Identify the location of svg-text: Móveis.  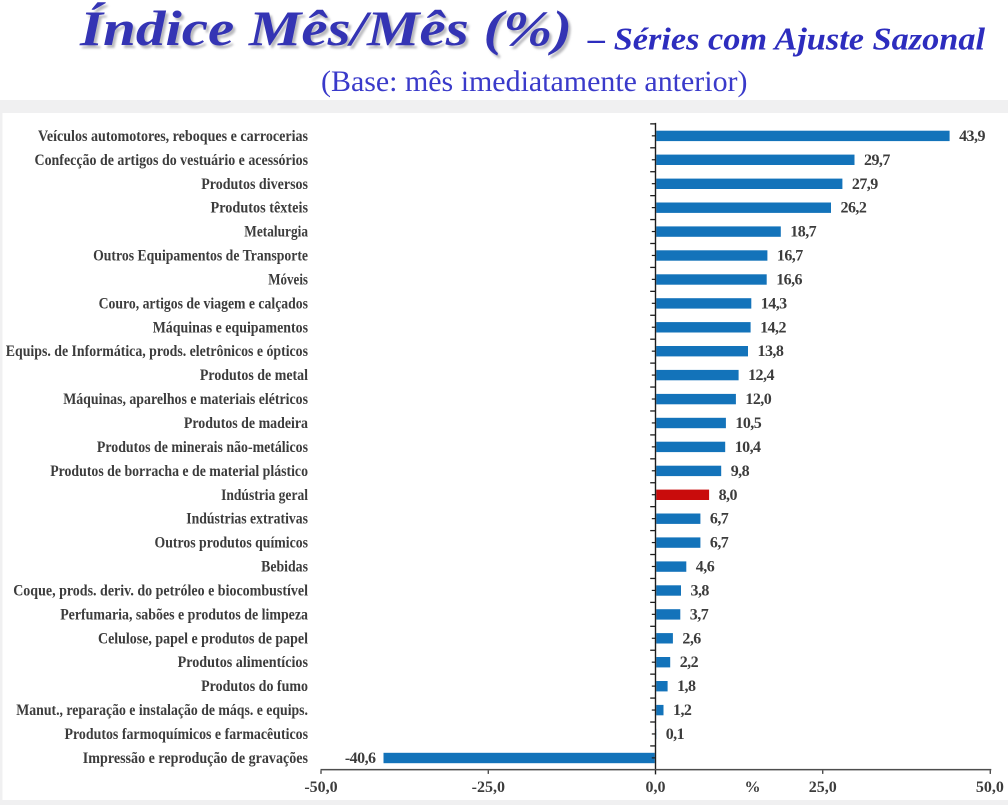
(288, 280).